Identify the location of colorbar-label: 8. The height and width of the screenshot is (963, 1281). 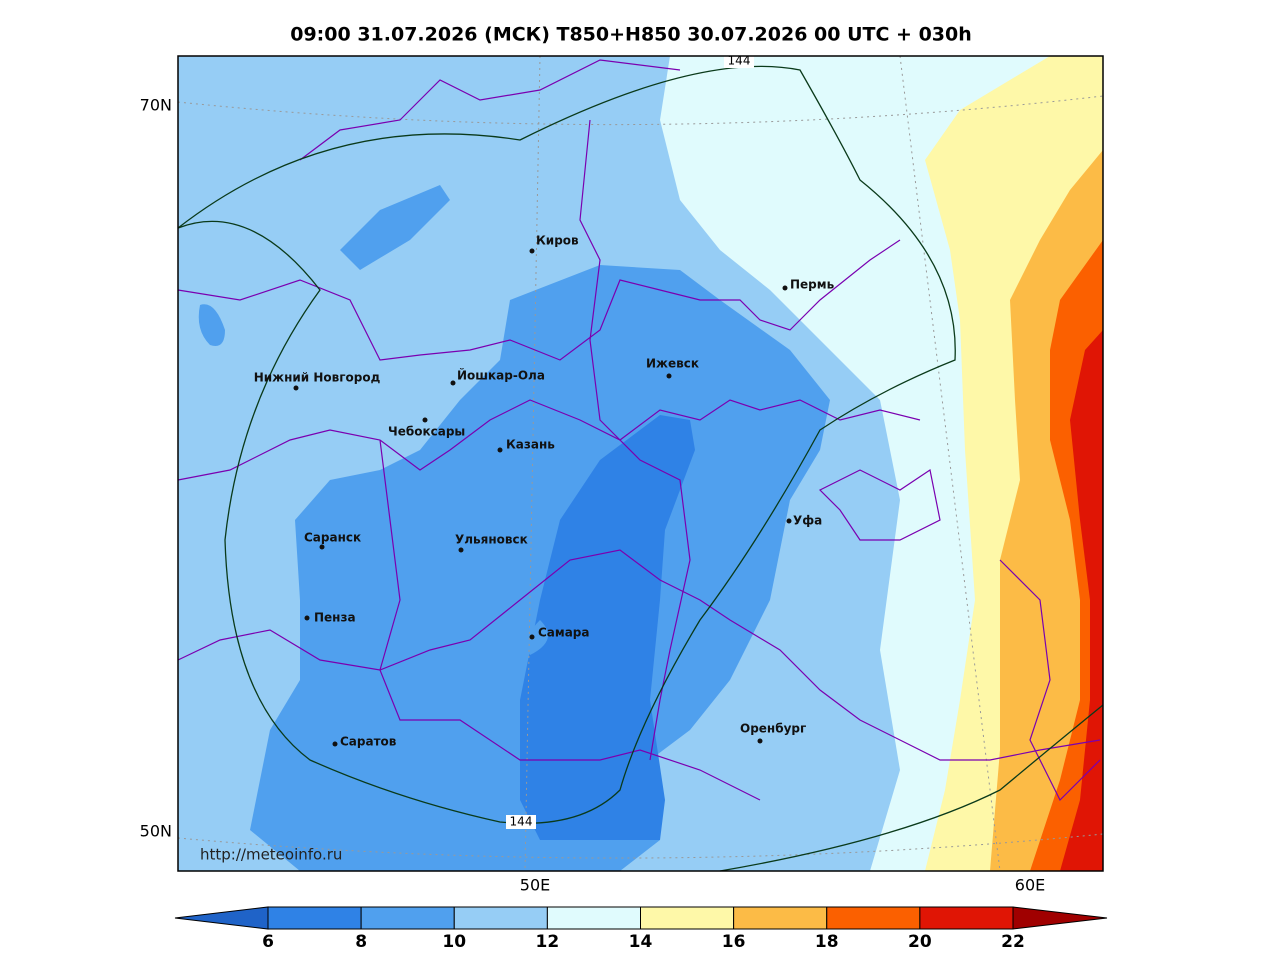
(361, 942).